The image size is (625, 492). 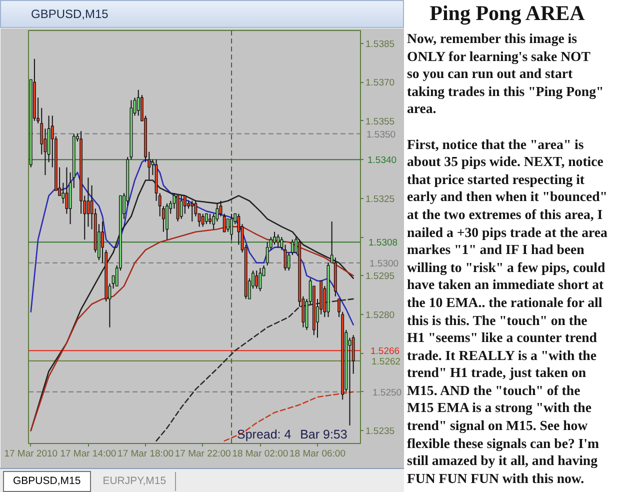 What do you see at coordinates (382, 160) in the screenshot?
I see `ref-line-label: 1.5340` at bounding box center [382, 160].